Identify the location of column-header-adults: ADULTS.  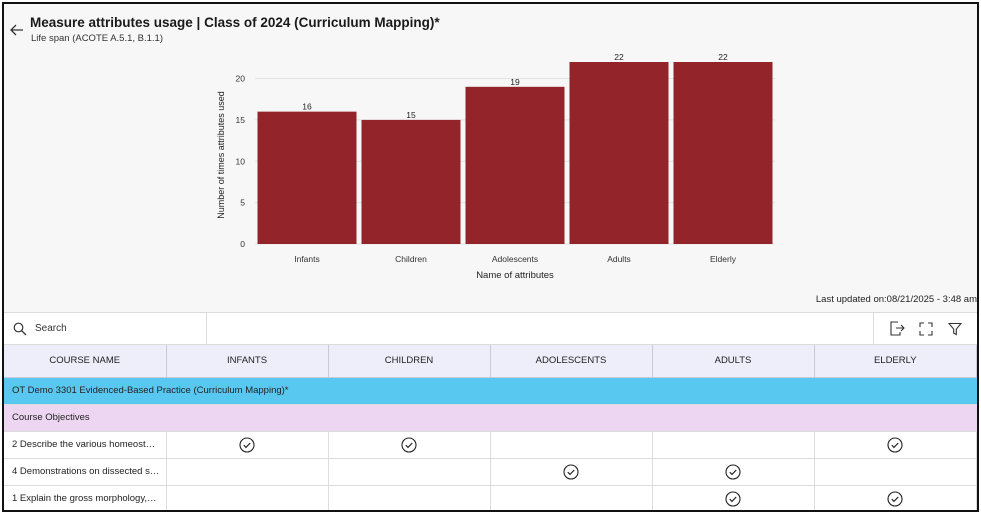
(733, 361).